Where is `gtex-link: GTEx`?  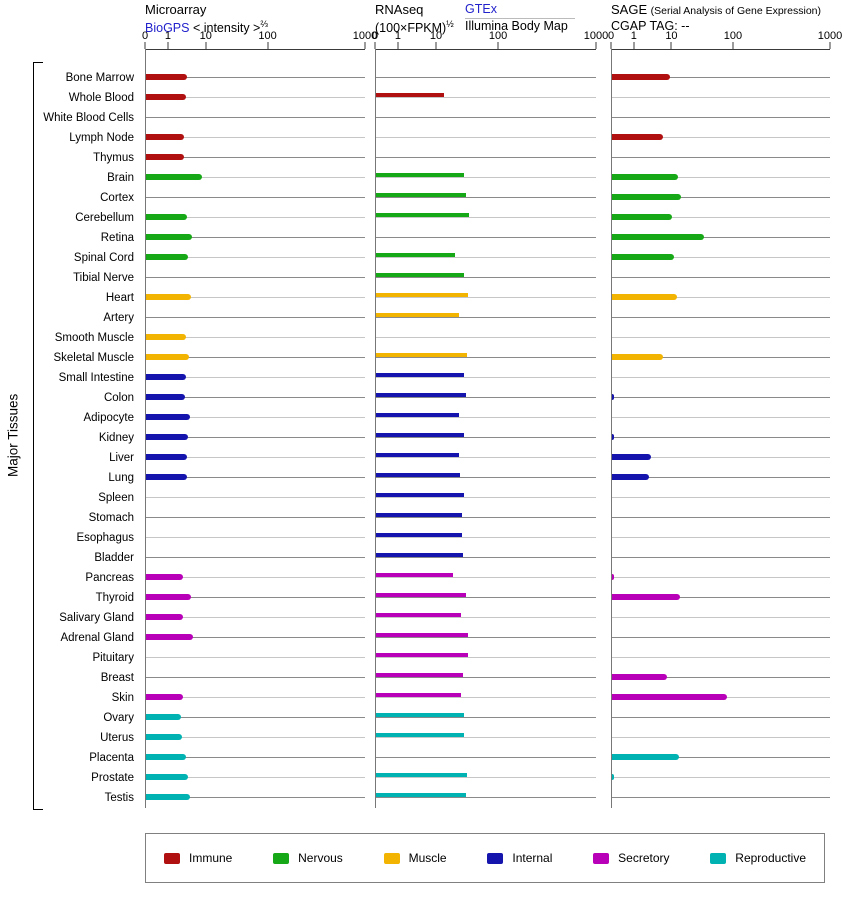 gtex-link: GTEx is located at coordinates (481, 9).